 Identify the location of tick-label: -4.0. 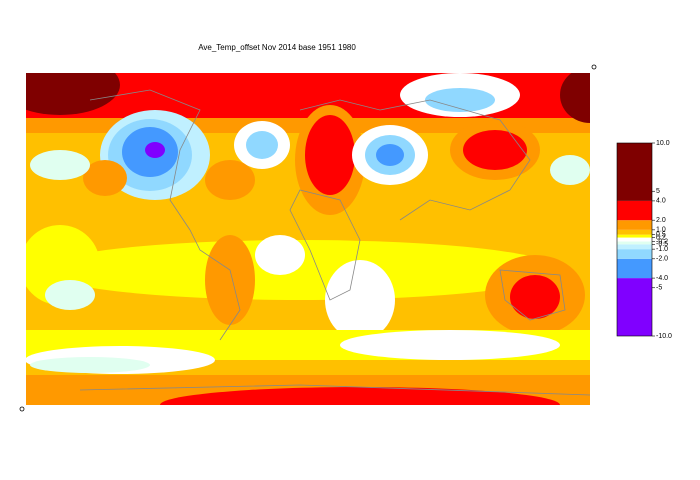
(662, 278).